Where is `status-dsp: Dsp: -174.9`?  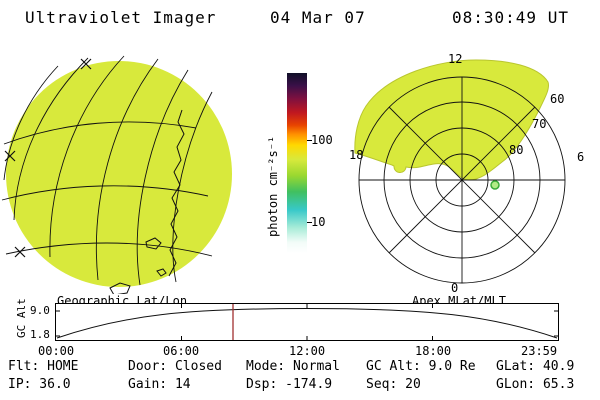
status-dsp: Dsp: -174.9 is located at coordinates (289, 384).